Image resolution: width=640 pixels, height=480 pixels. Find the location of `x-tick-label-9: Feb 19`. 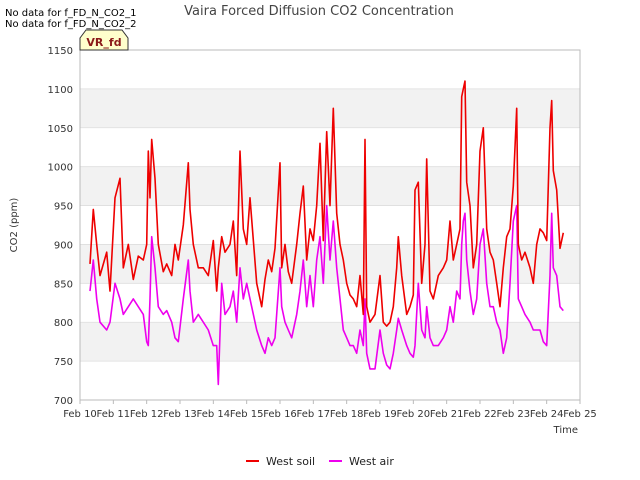

x-tick-label-9: Feb 19 is located at coordinates (380, 414).